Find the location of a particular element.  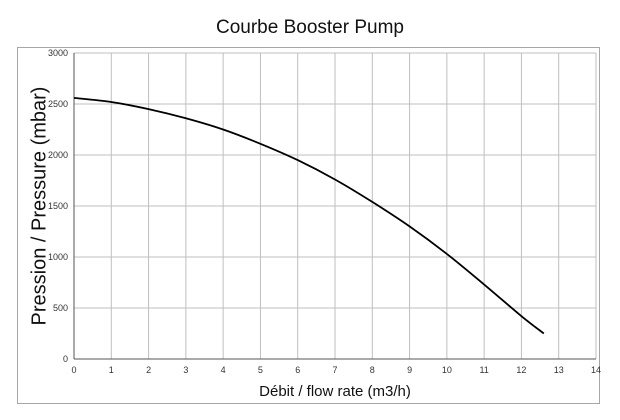

x-tick-label: 11 is located at coordinates (483, 370).